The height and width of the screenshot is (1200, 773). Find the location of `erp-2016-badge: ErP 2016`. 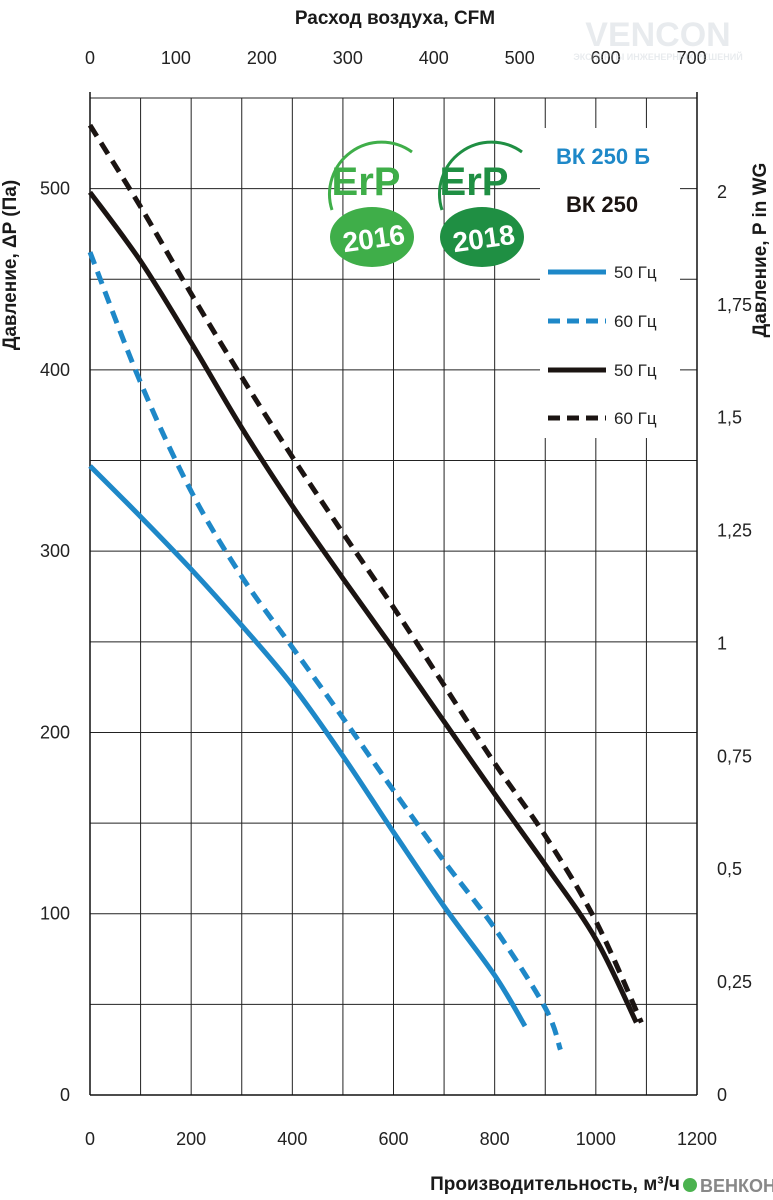

erp-2016-badge: ErP 2016 is located at coordinates (371, 203).